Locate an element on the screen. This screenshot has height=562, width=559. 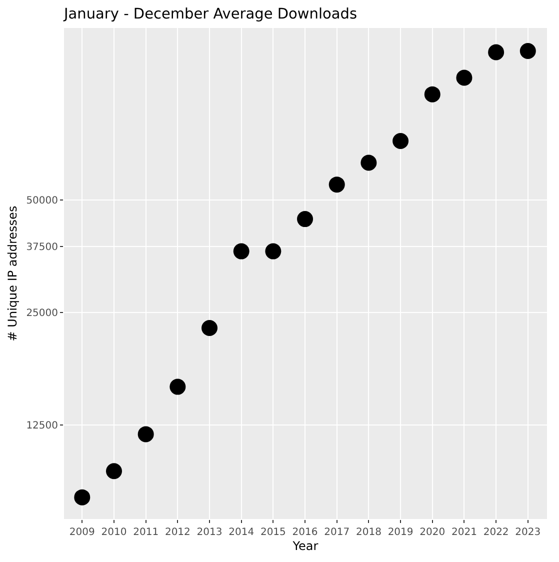
x-tick-label: 2015 is located at coordinates (273, 532).